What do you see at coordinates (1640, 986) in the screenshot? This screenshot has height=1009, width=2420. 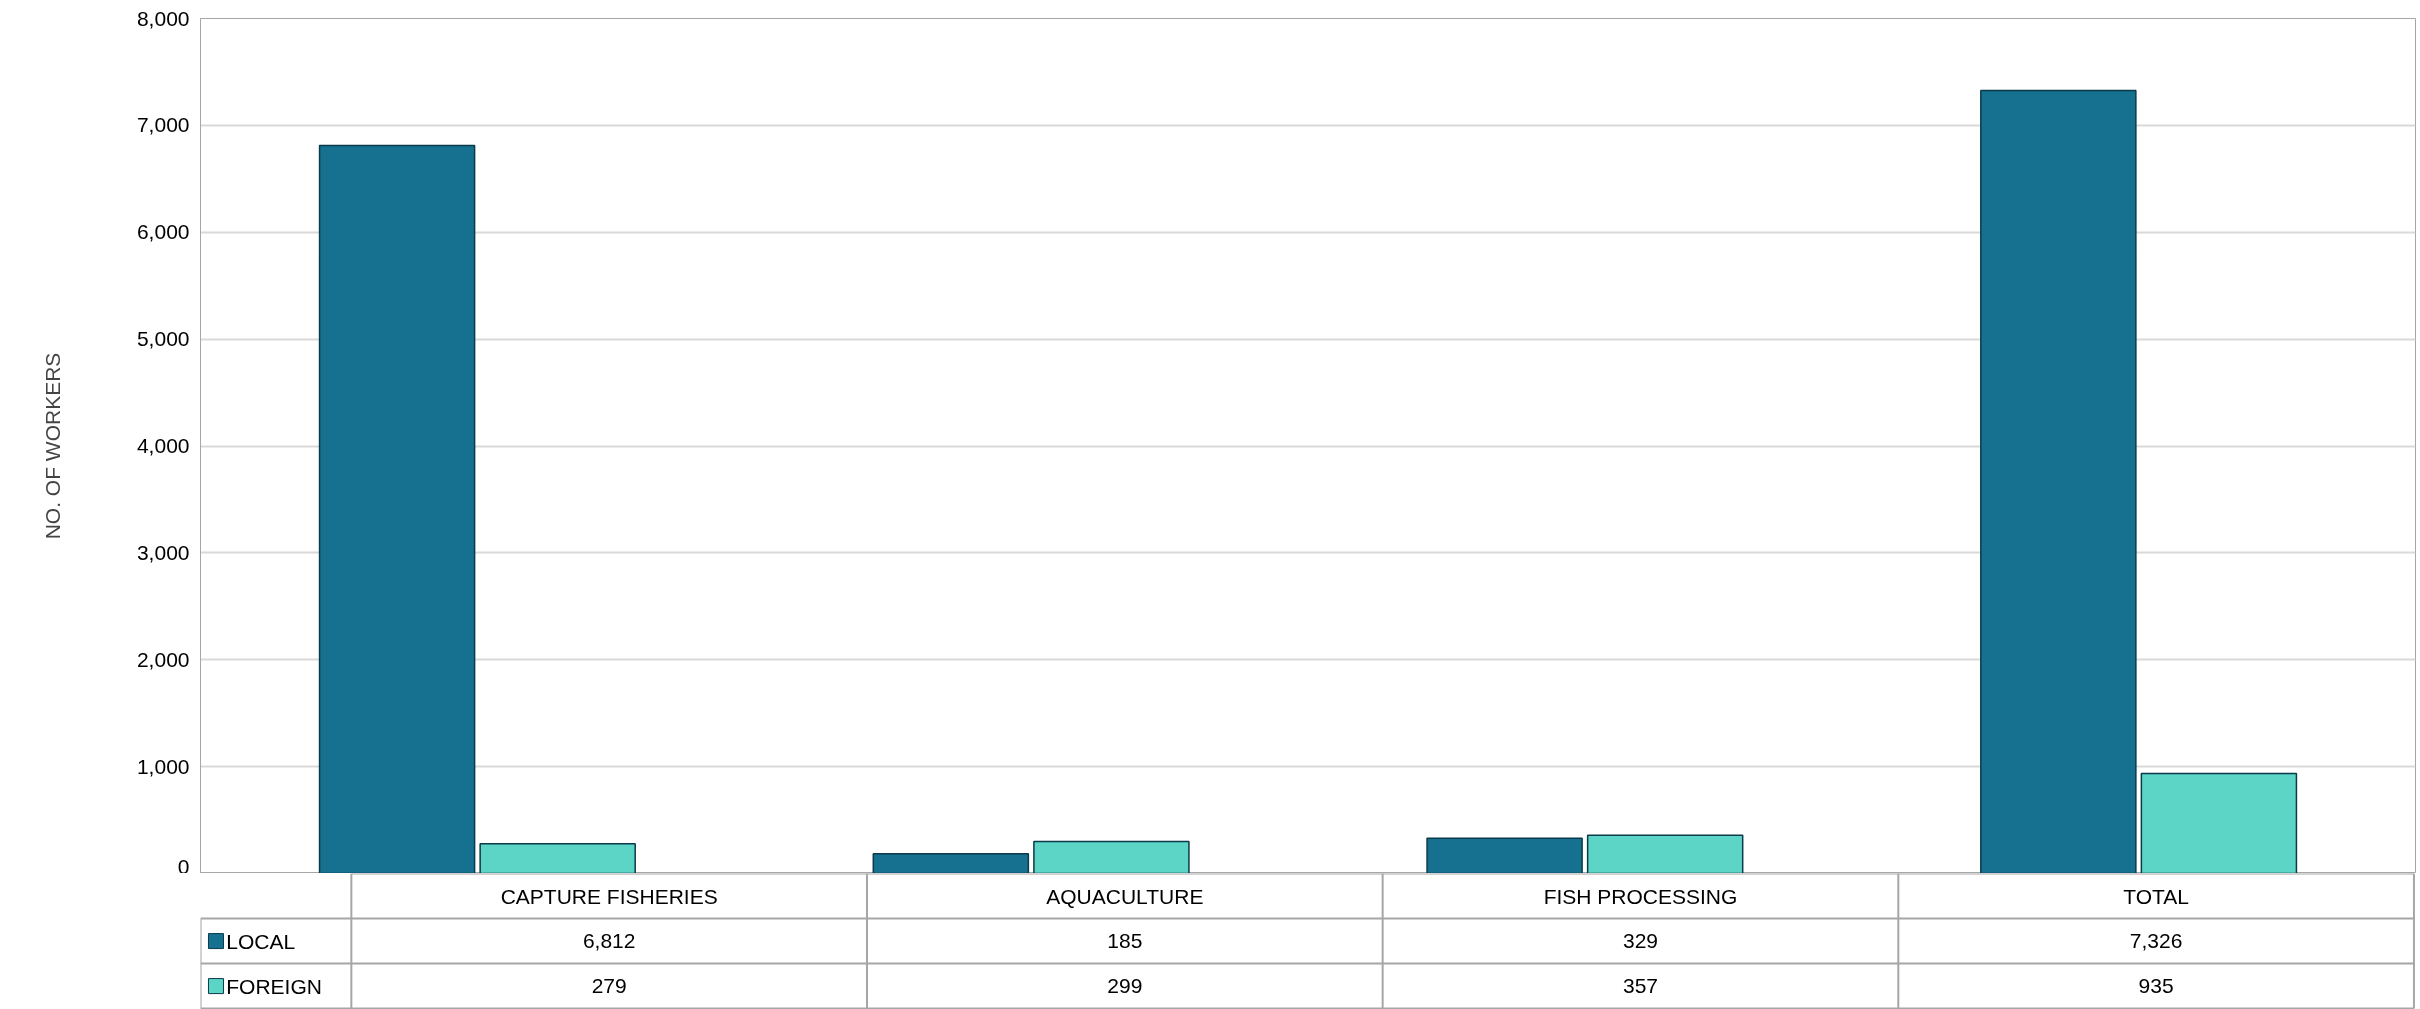 I see `data-label: 357` at bounding box center [1640, 986].